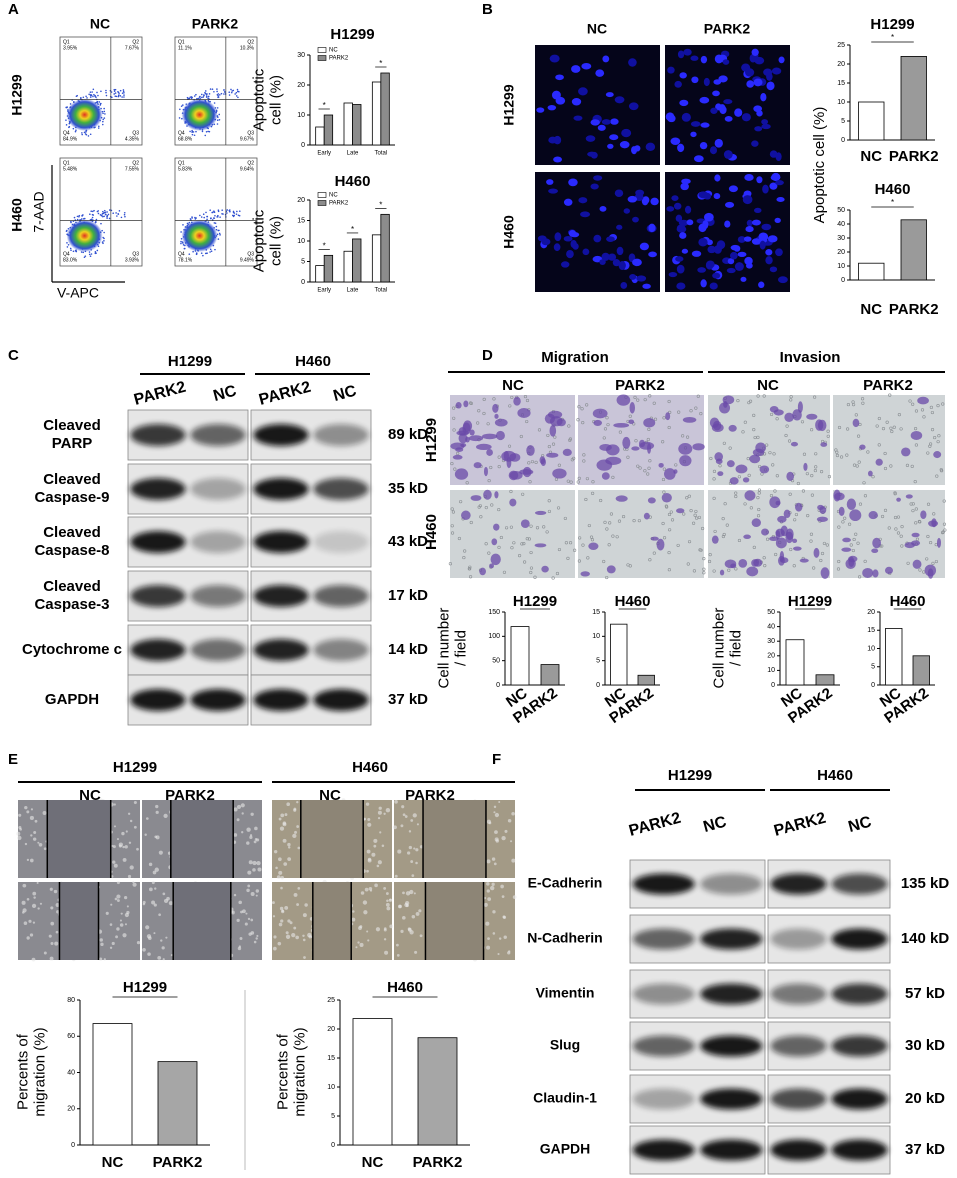 This screenshot has width=957, height=1178. Describe the element at coordinates (438, 1162) in the screenshot. I see `x-tick-label: PARK2` at that location.